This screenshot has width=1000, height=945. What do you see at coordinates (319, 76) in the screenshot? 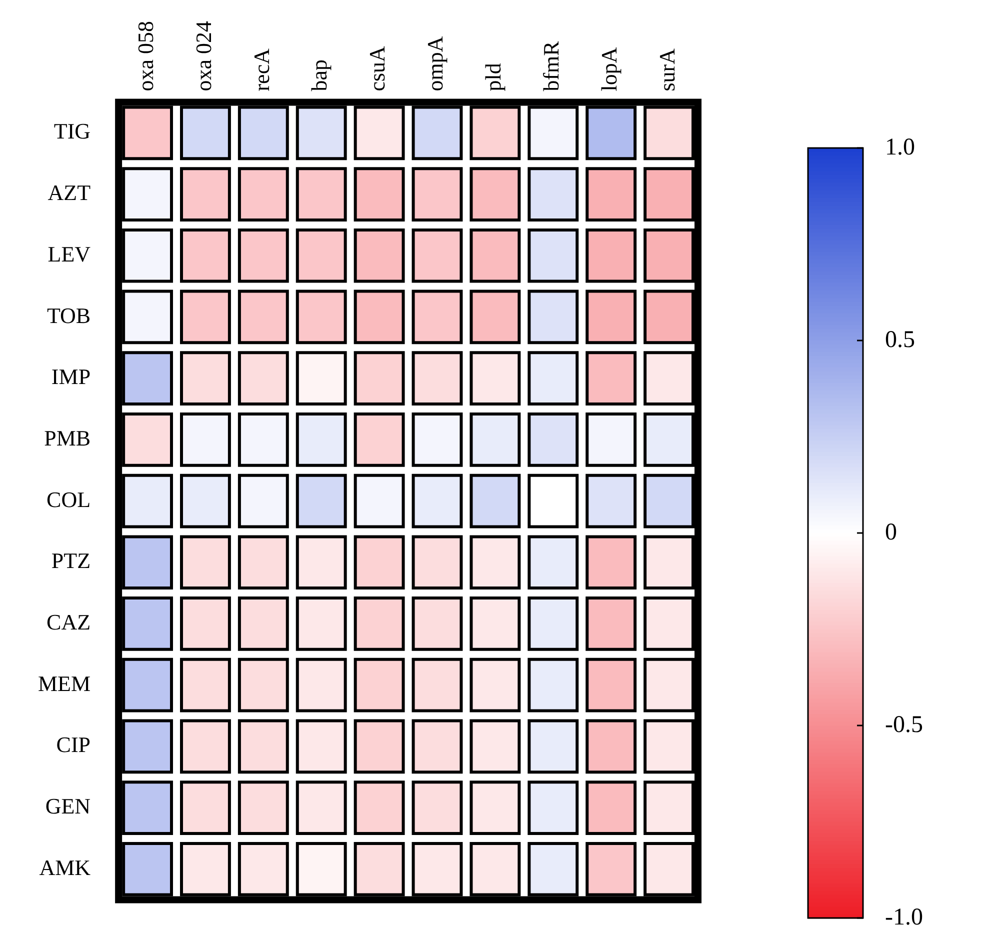
I see `x-tick-label: bap` at bounding box center [319, 76].